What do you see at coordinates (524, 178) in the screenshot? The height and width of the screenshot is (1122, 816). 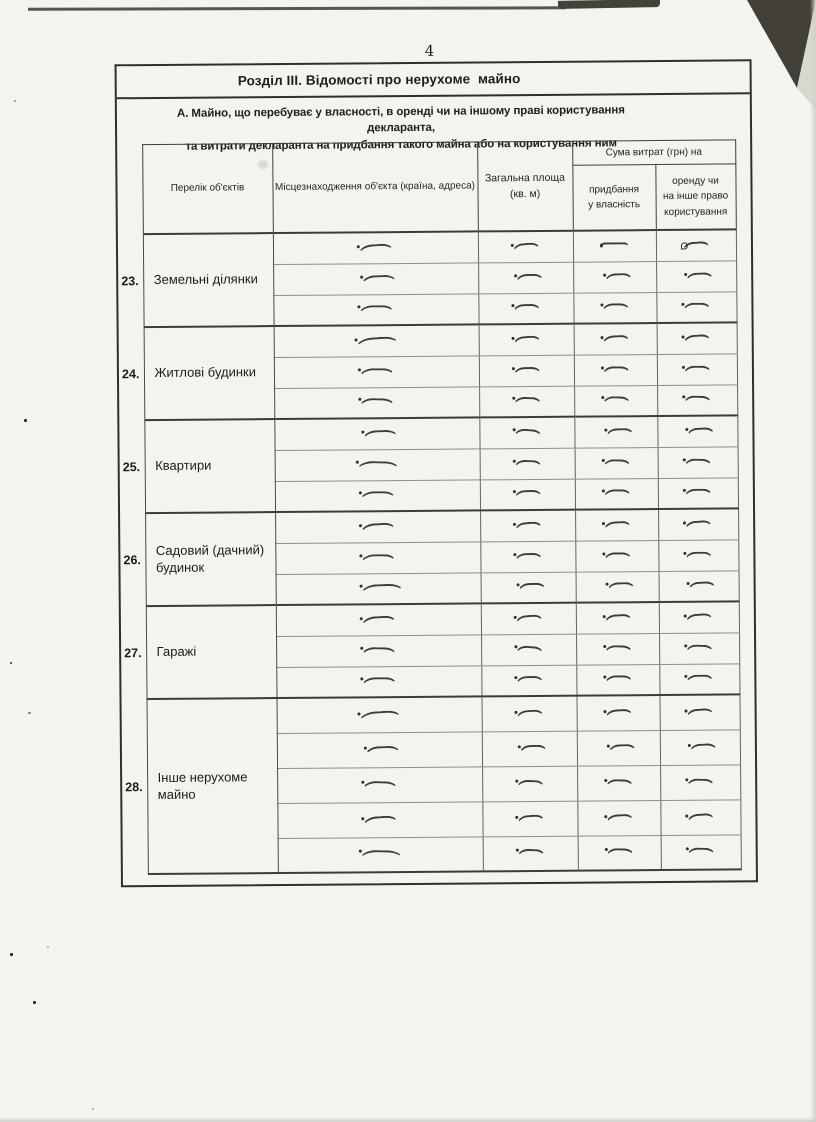 I see `header-area-line-1: Загальна площа` at bounding box center [524, 178].